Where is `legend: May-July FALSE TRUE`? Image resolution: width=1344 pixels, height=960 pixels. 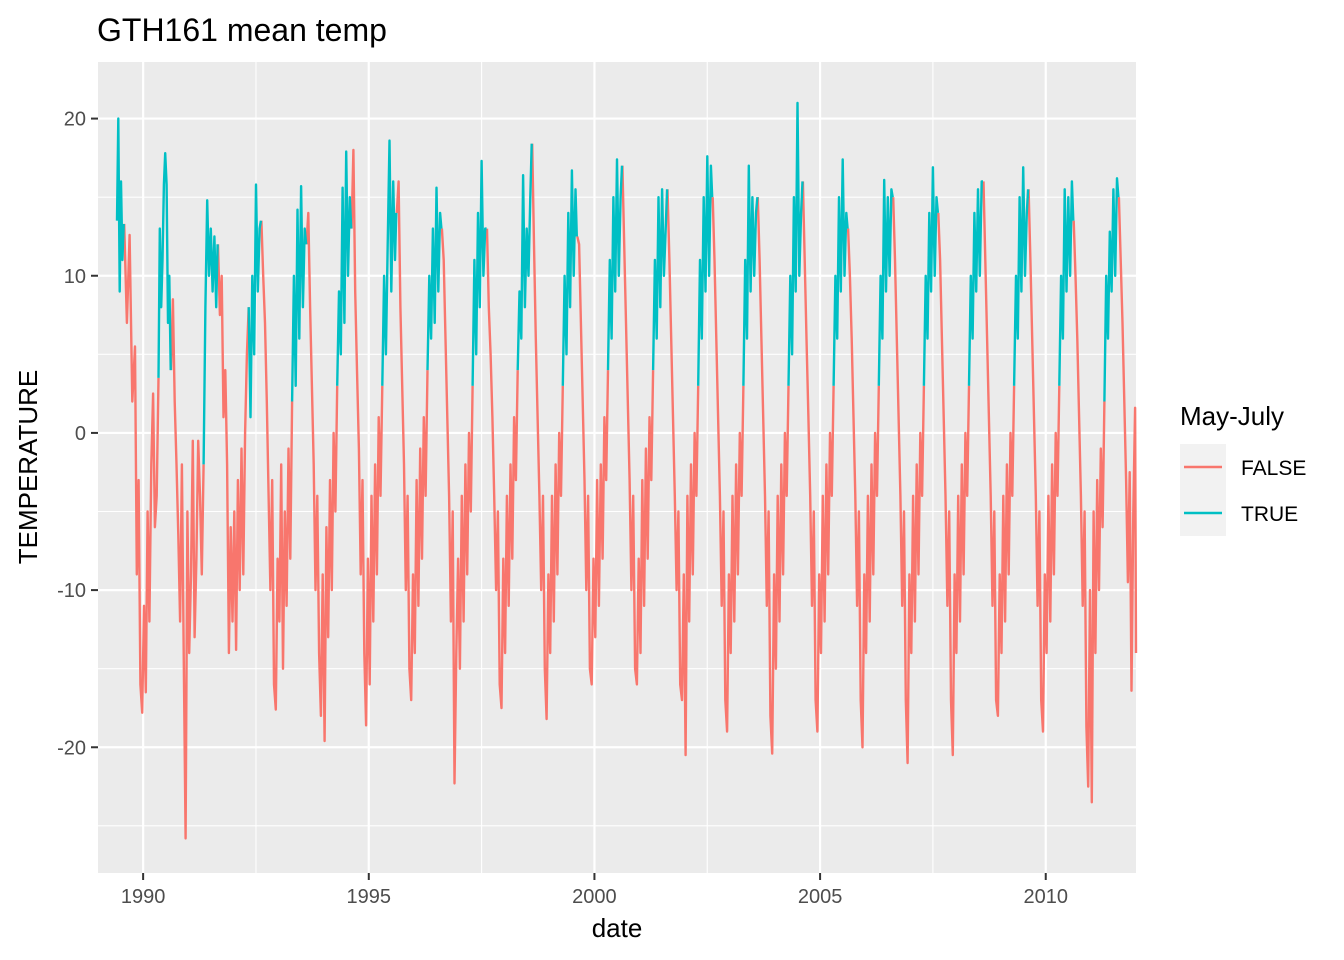
legend: May-July FALSE TRUE is located at coordinates (1243, 468).